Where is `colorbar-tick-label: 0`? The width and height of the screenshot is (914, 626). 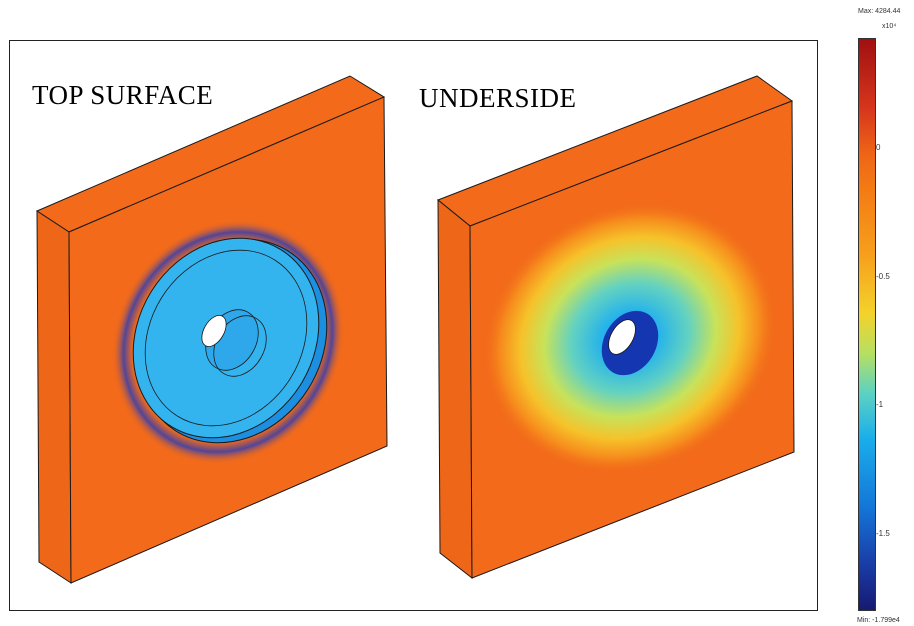
colorbar-tick-label: 0 is located at coordinates (878, 148).